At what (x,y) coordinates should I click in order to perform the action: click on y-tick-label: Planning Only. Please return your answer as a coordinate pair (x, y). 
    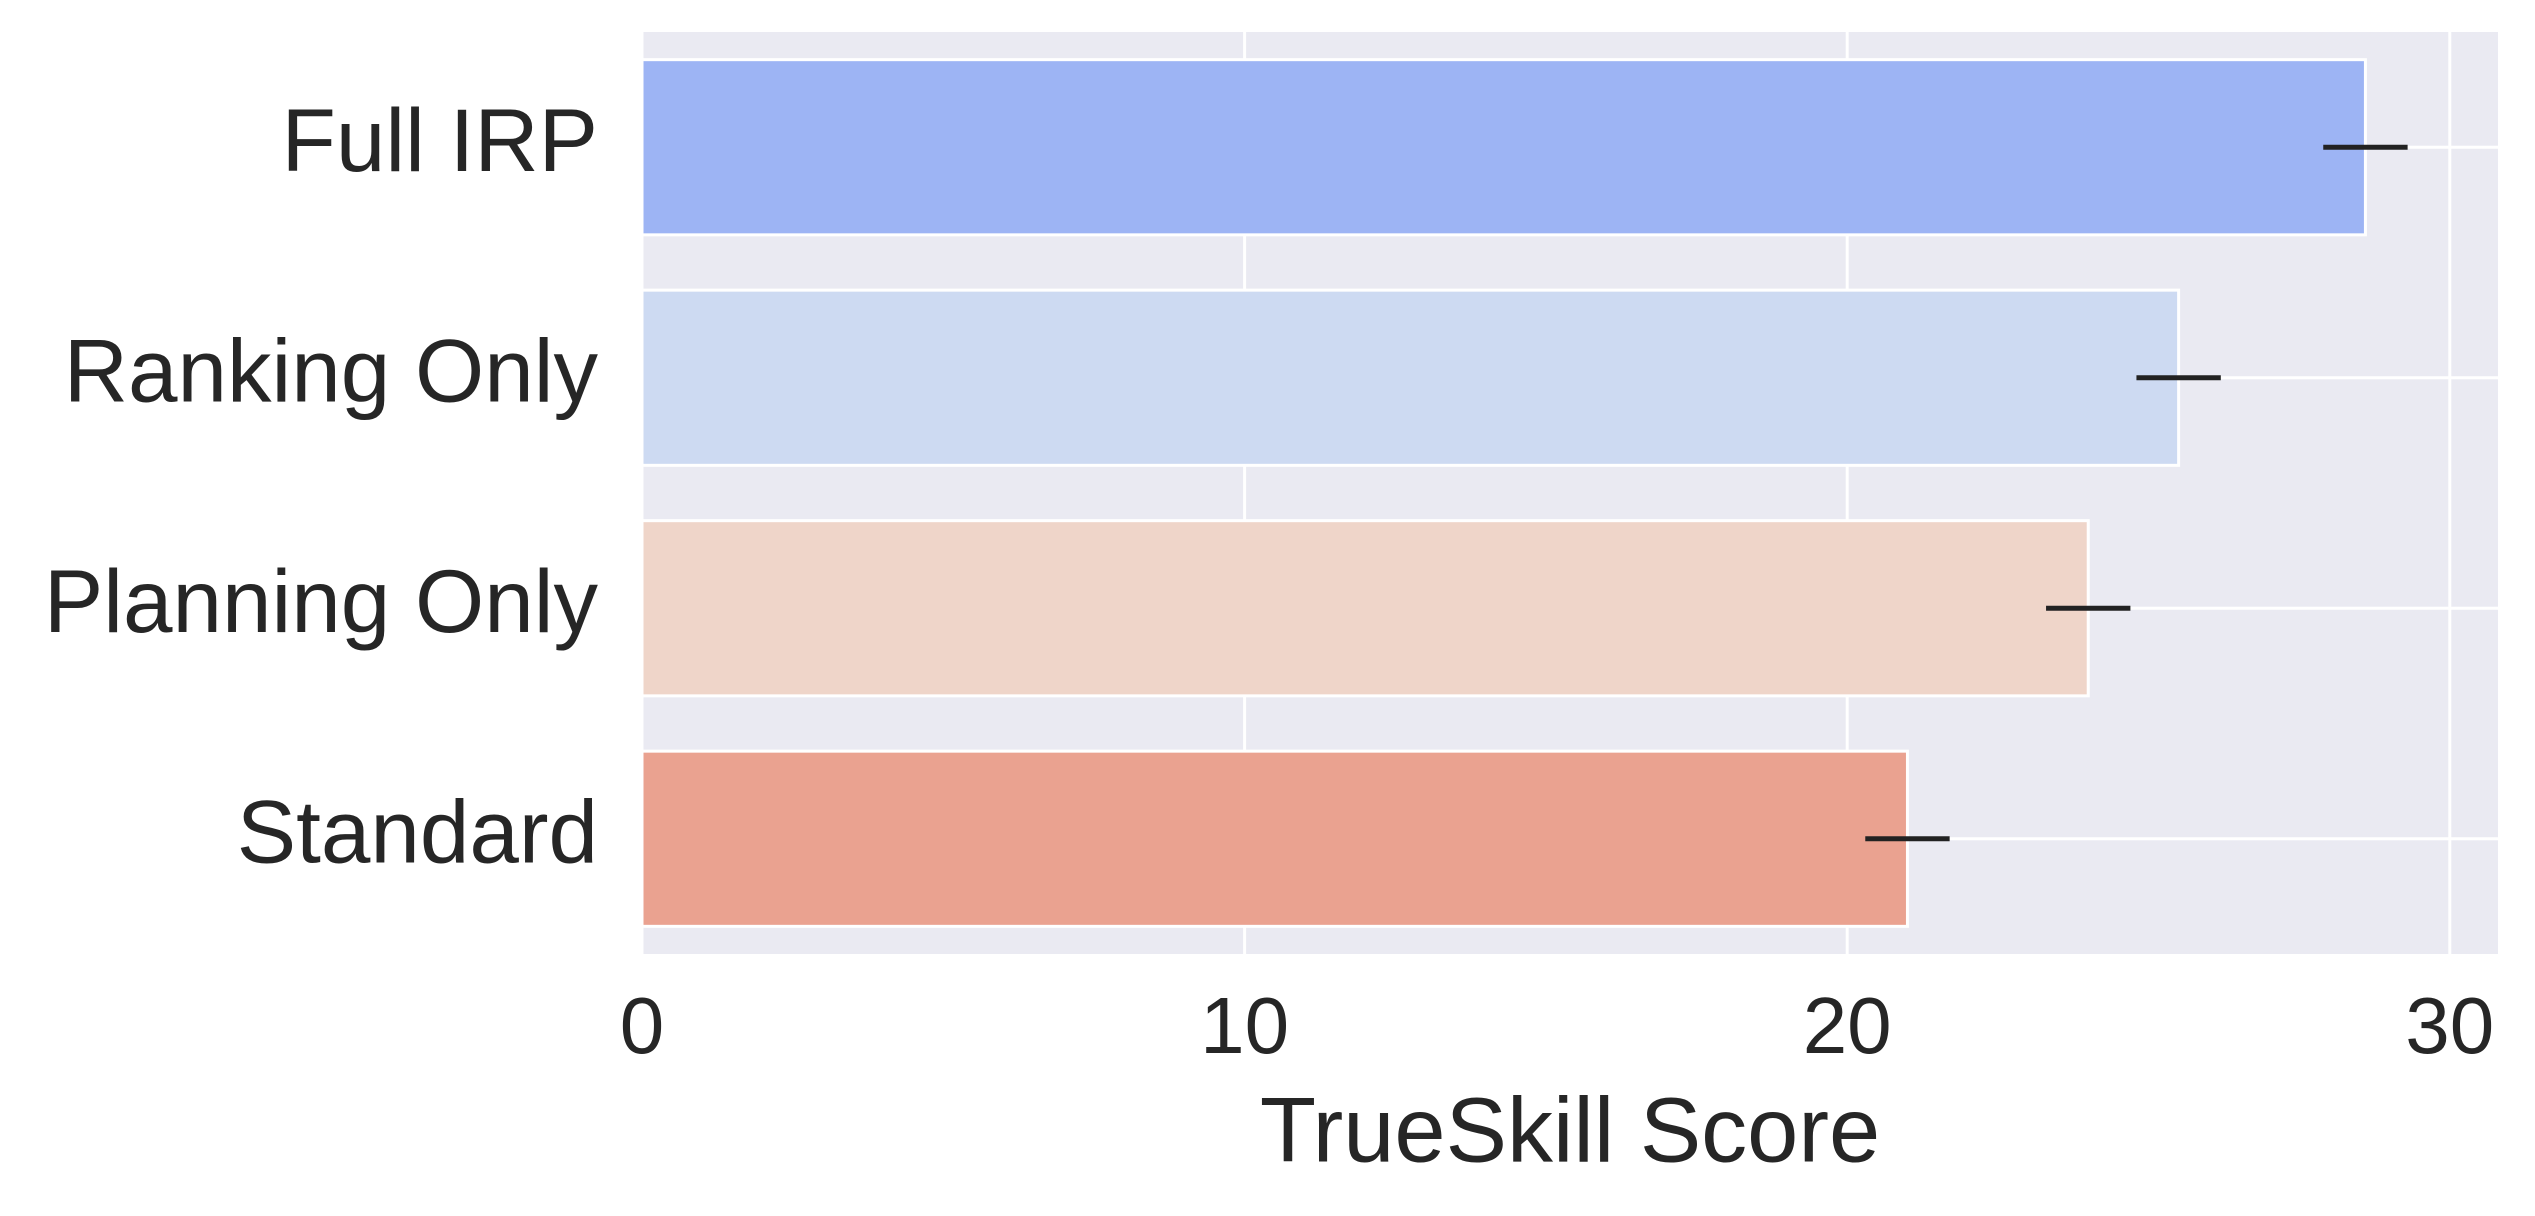
    Looking at the image, I should click on (321, 601).